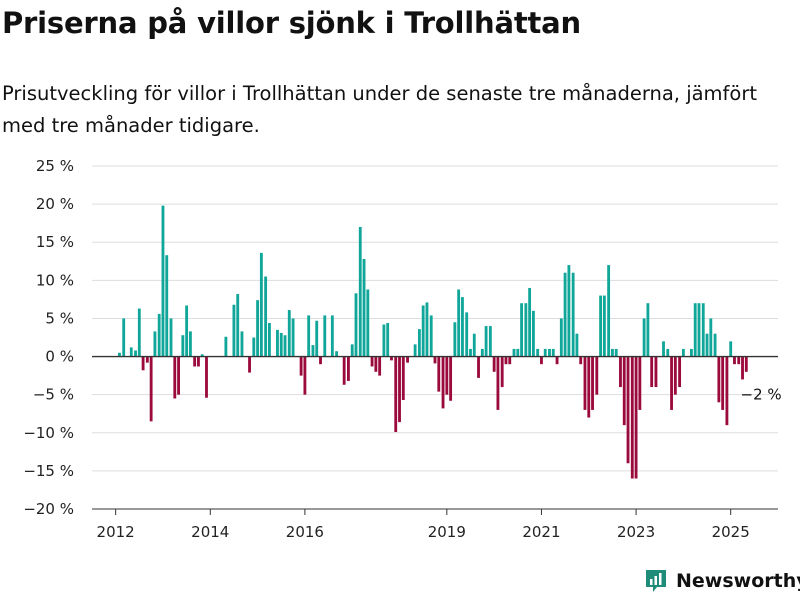 This screenshot has height=600, width=800. I want to click on annotations: −2 %, so click(761, 395).